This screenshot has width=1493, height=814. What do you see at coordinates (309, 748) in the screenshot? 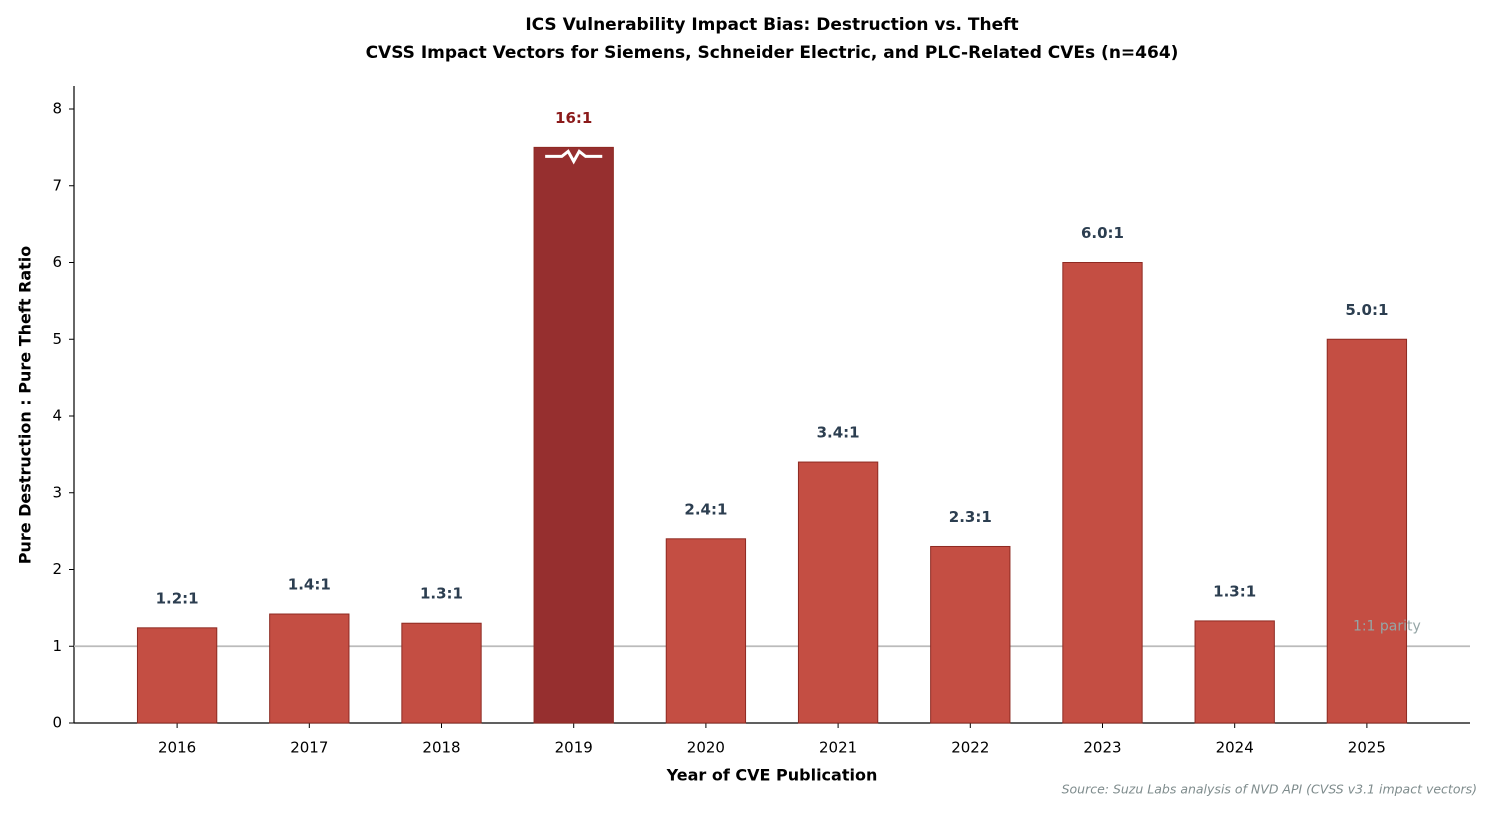
I see `x-tick-label: 2017` at bounding box center [309, 748].